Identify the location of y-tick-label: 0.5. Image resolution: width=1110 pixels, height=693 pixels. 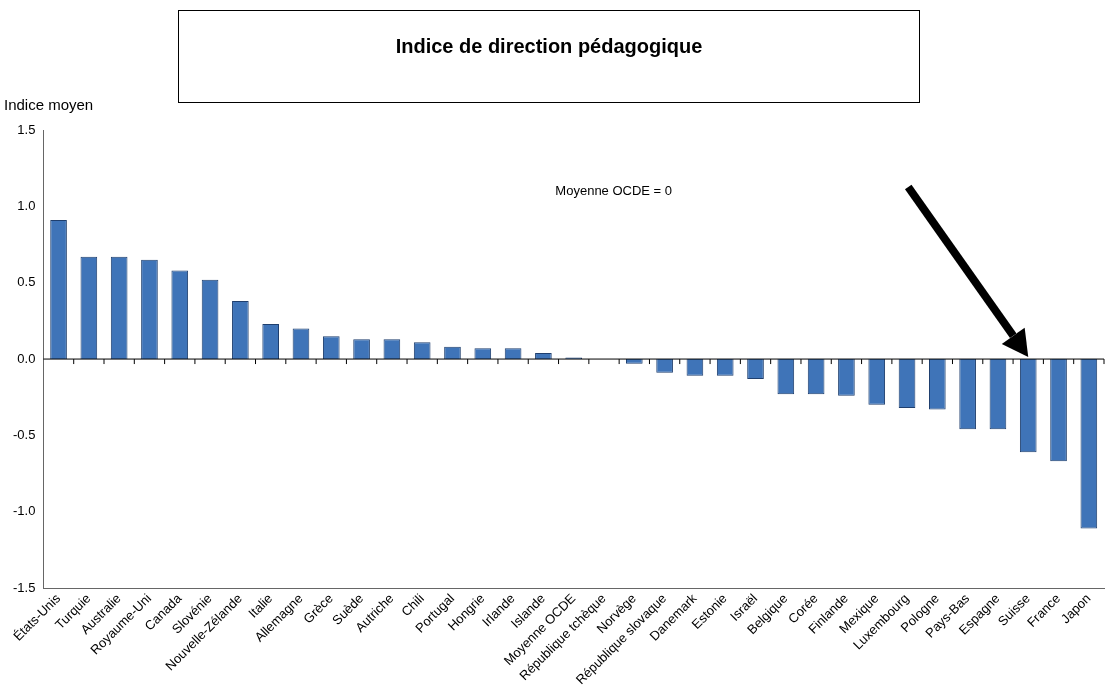
(26, 282).